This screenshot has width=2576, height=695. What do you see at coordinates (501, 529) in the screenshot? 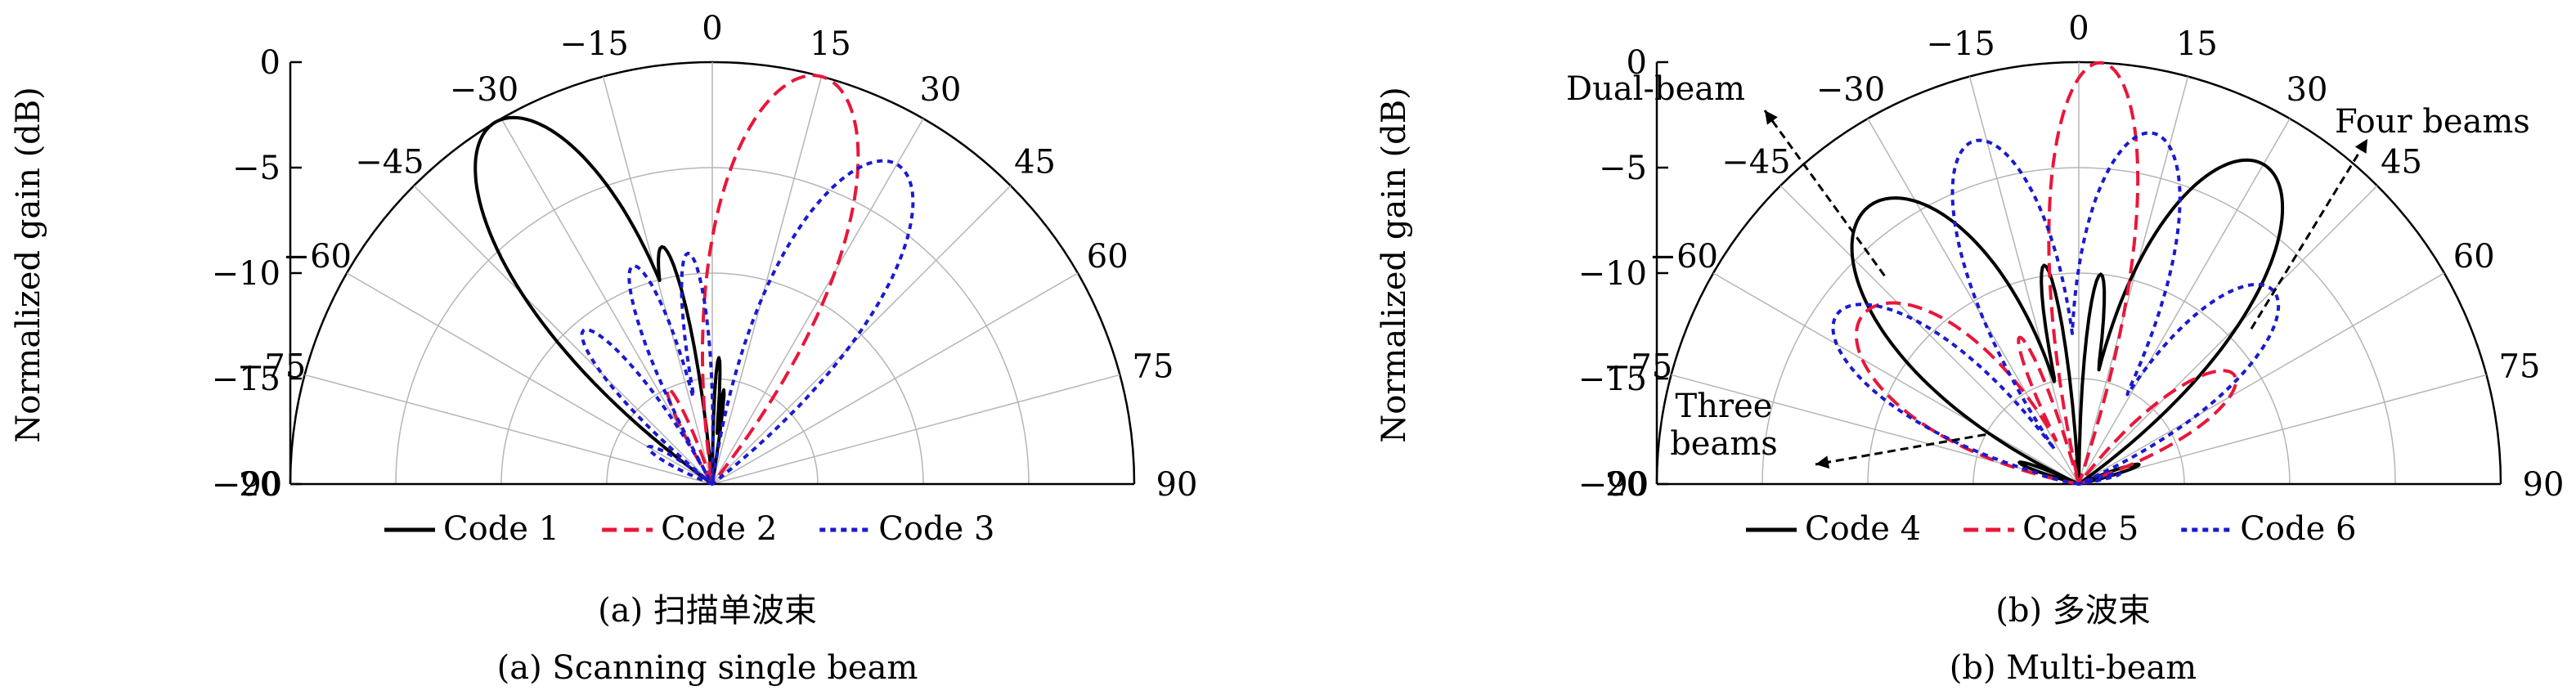
I see `legend-label: Code 1` at bounding box center [501, 529].